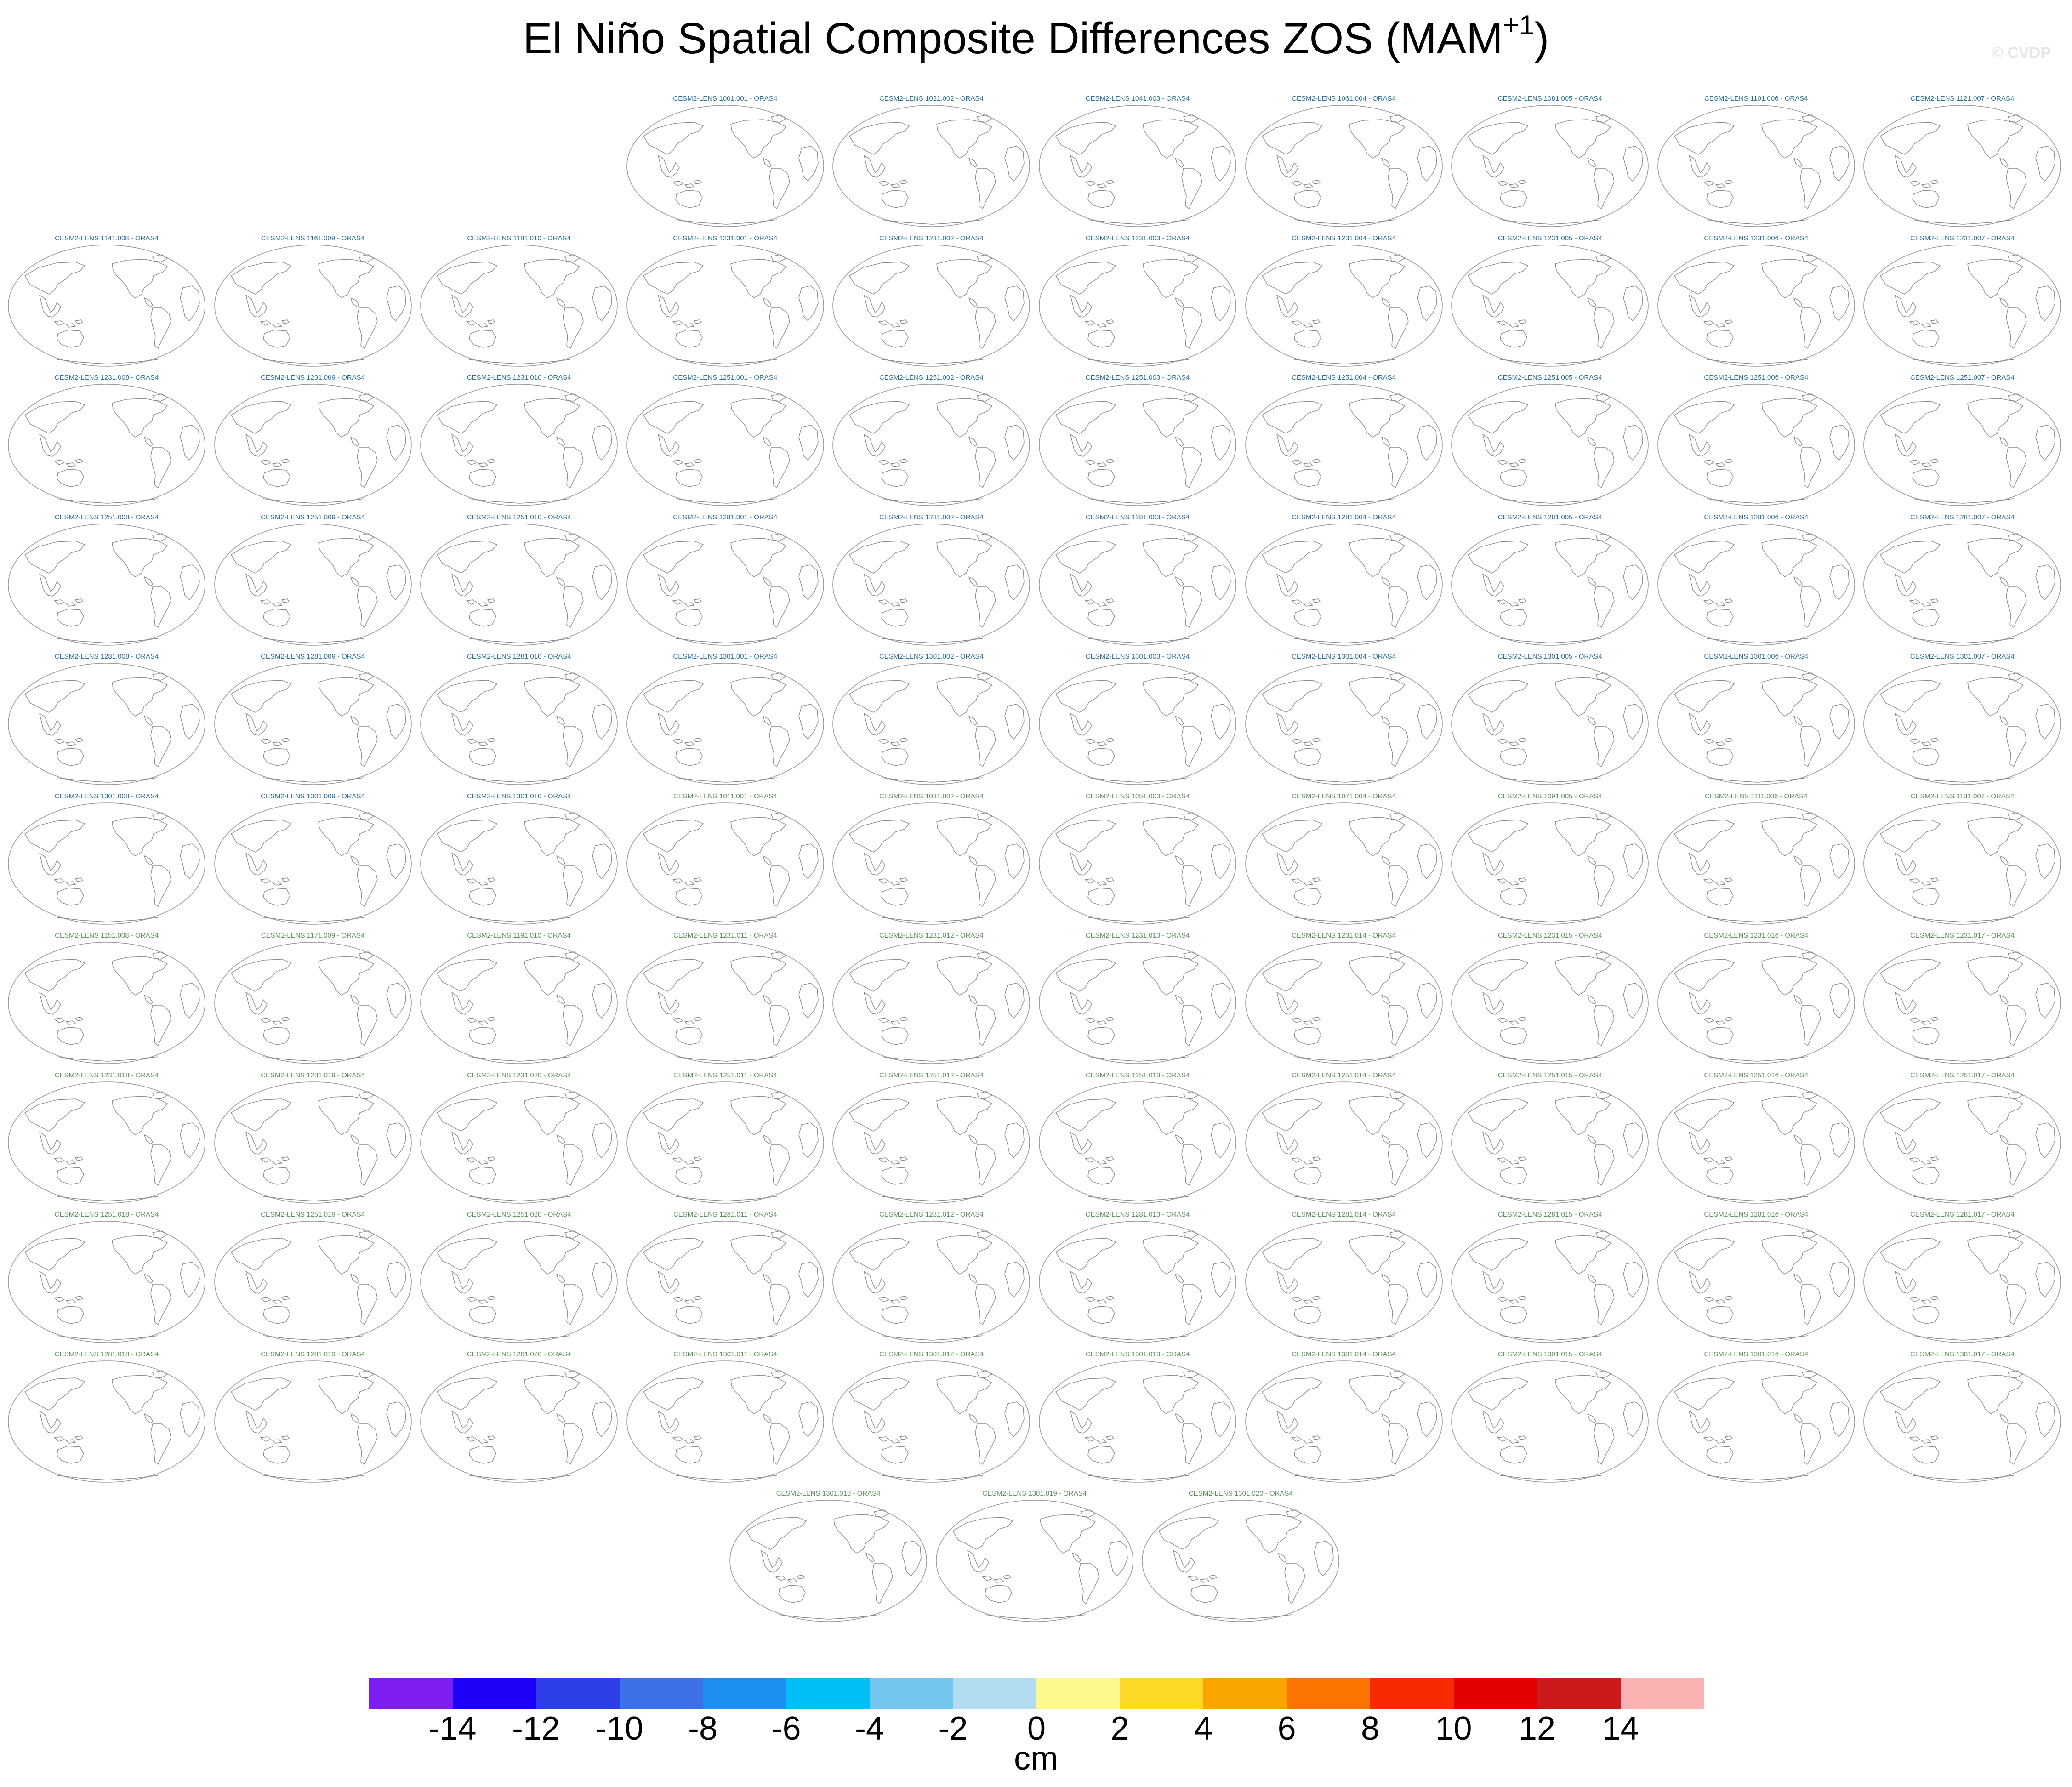  Describe the element at coordinates (1756, 1214) in the screenshot. I see `panel-title: CESM2-LENS 1281.016 - ORAS4` at that location.